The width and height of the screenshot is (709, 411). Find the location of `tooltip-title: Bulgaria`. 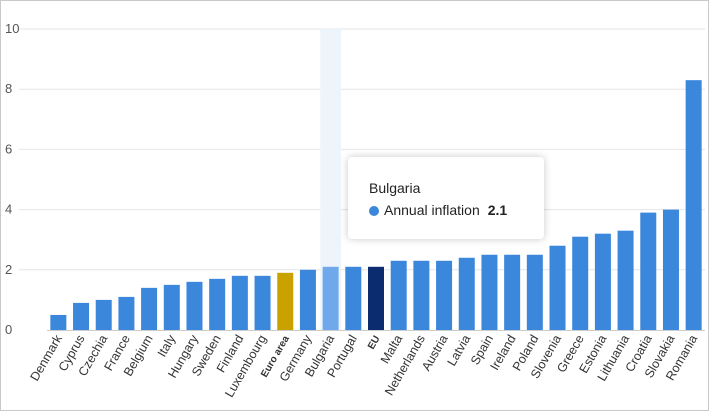

tooltip-title: Bulgaria is located at coordinates (395, 188).